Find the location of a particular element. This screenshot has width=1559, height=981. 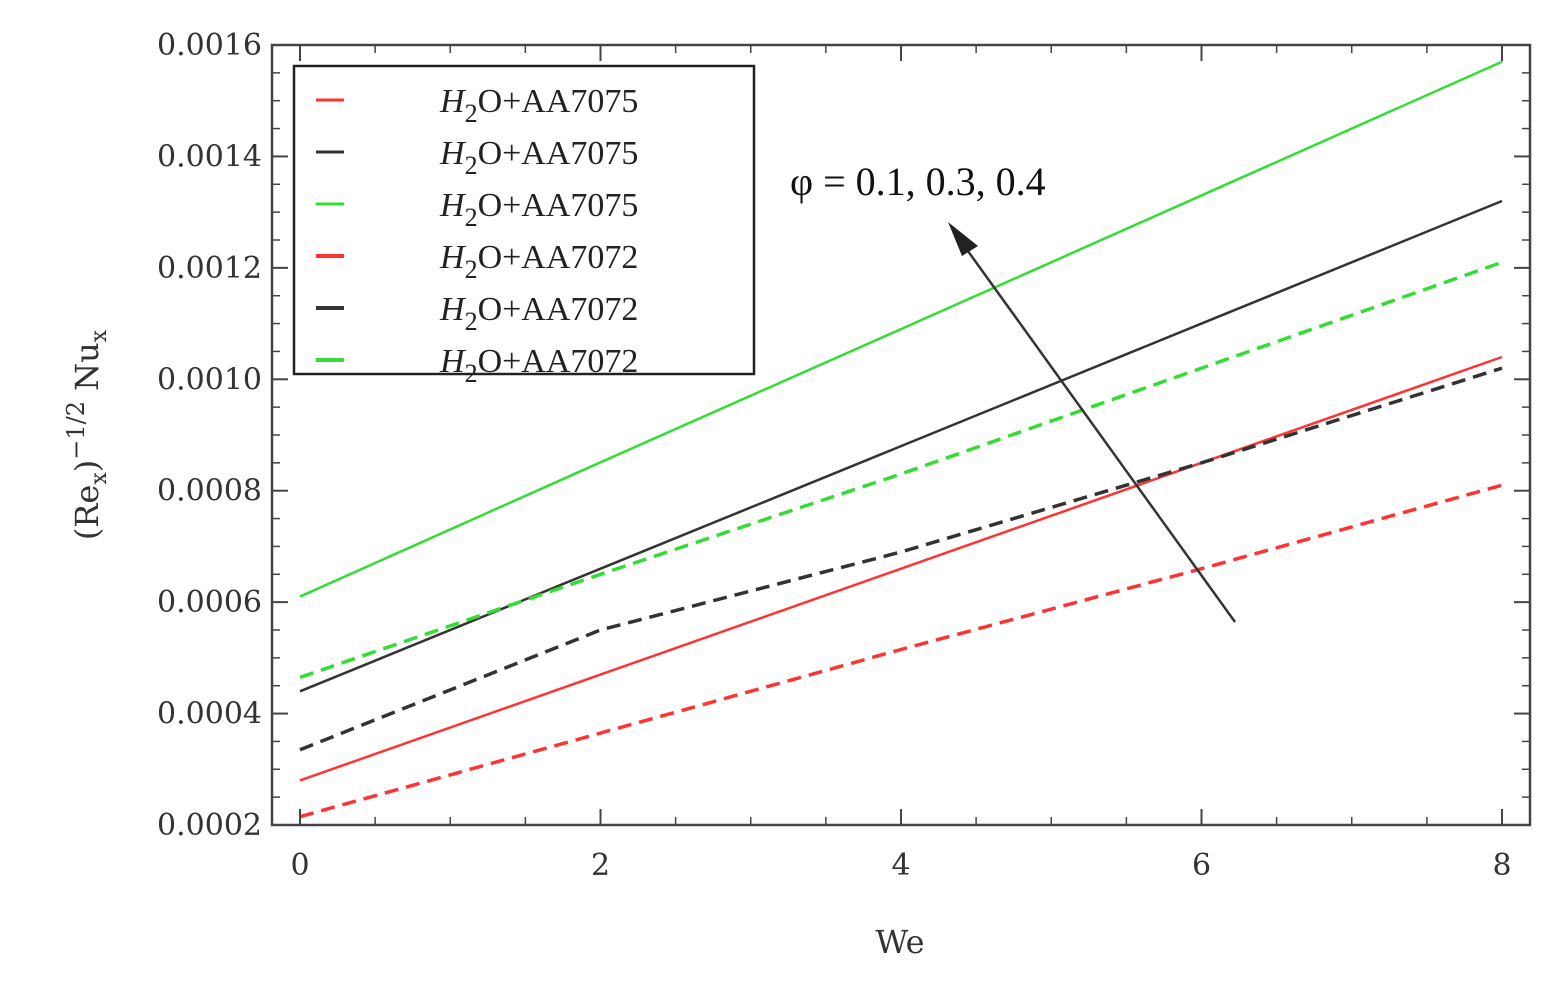

x-tick-label: 2 is located at coordinates (600, 865).